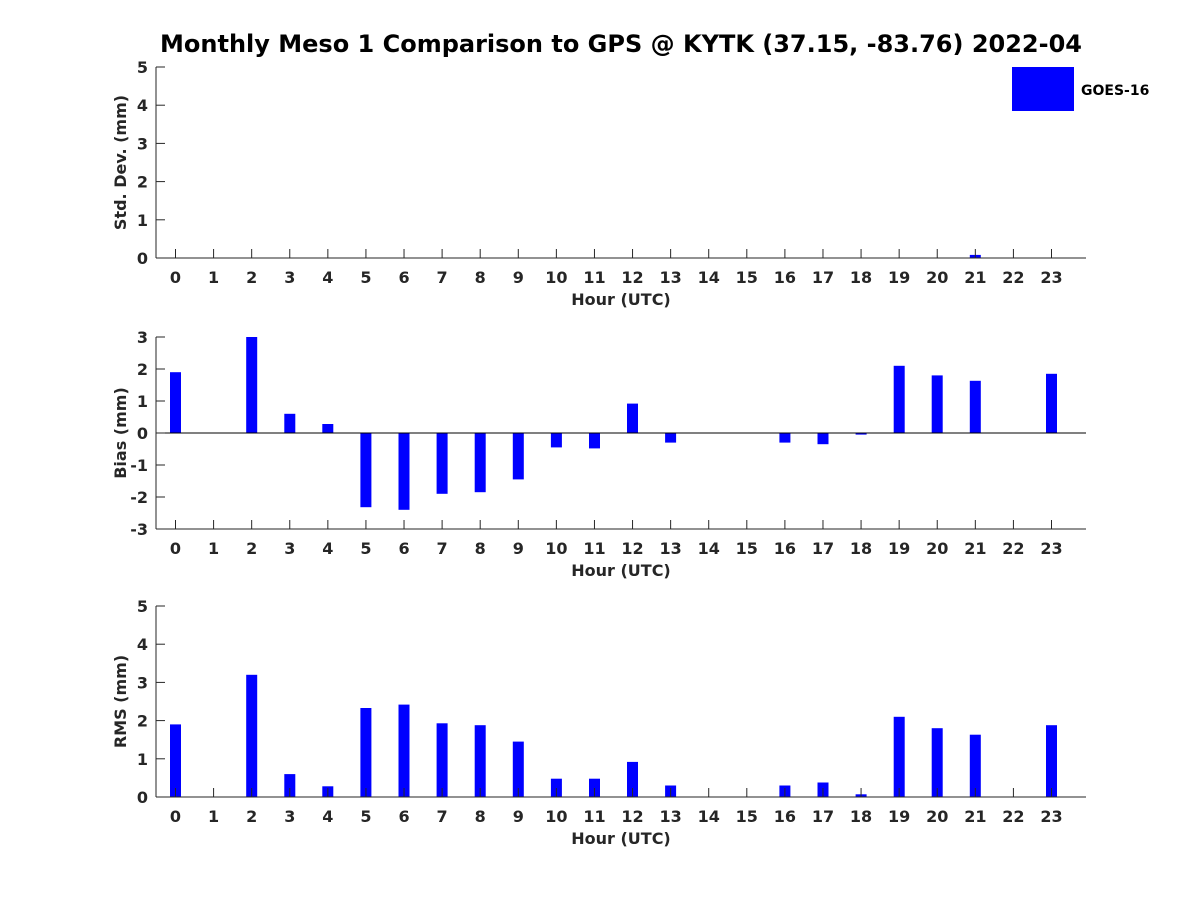 The width and height of the screenshot is (1200, 900). What do you see at coordinates (556, 548) in the screenshot?
I see `x-tick-label: 10` at bounding box center [556, 548].